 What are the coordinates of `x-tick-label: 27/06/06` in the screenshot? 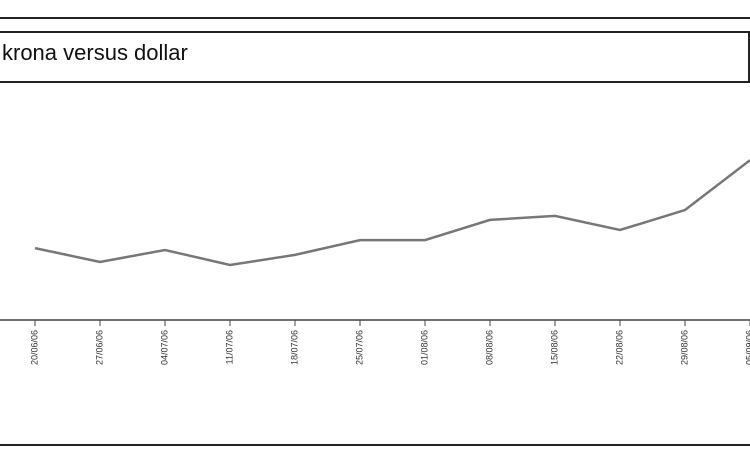 It's located at (99, 347).